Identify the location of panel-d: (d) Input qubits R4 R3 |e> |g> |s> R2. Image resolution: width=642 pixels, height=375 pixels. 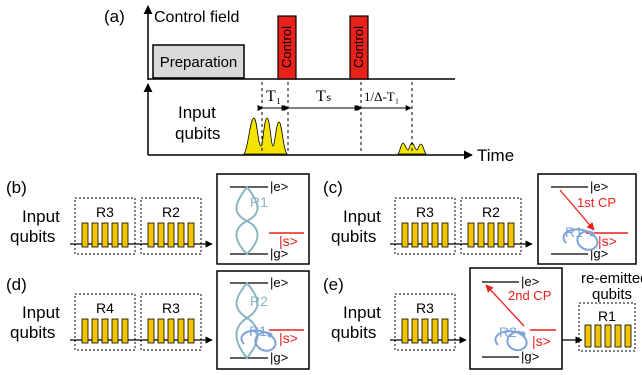
(158, 320).